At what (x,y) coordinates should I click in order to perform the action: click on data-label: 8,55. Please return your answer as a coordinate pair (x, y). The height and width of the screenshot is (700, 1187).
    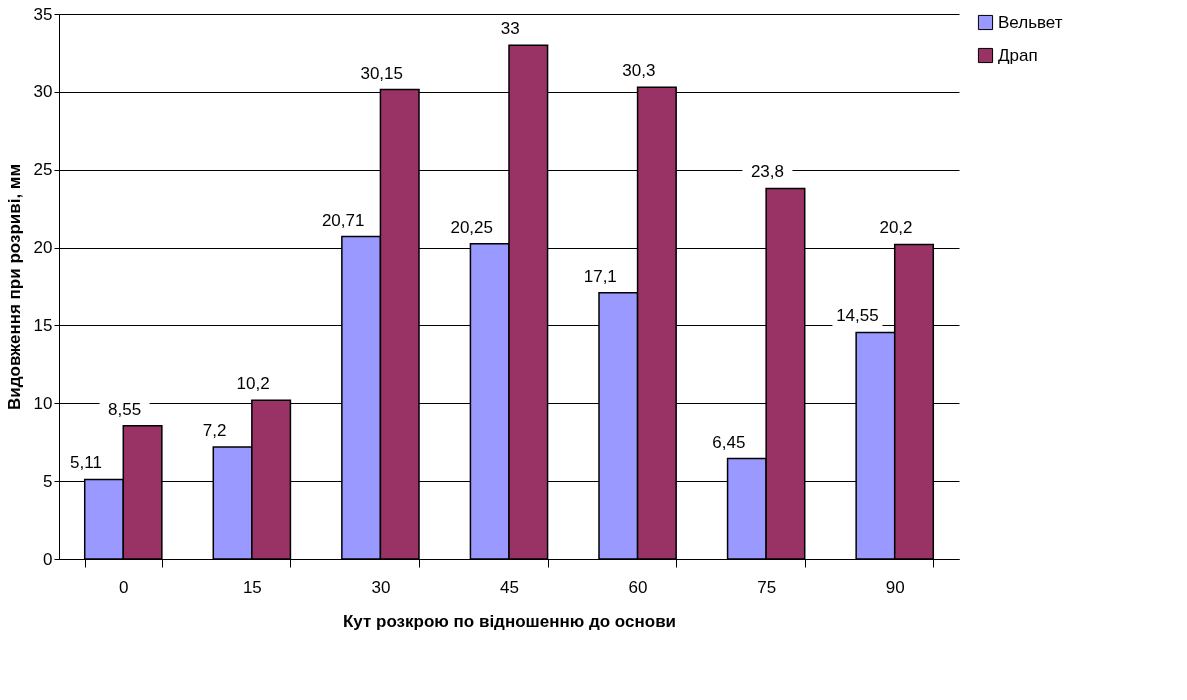
    Looking at the image, I should click on (125, 409).